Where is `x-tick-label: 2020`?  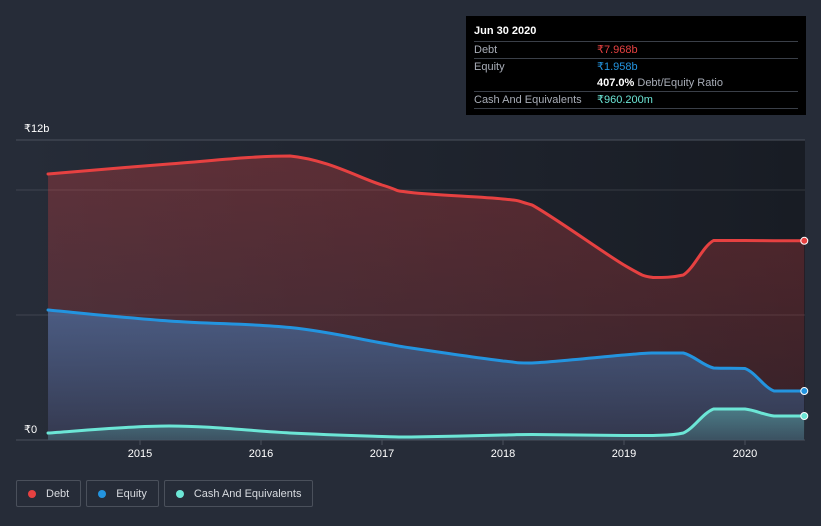 x-tick-label: 2020 is located at coordinates (745, 454).